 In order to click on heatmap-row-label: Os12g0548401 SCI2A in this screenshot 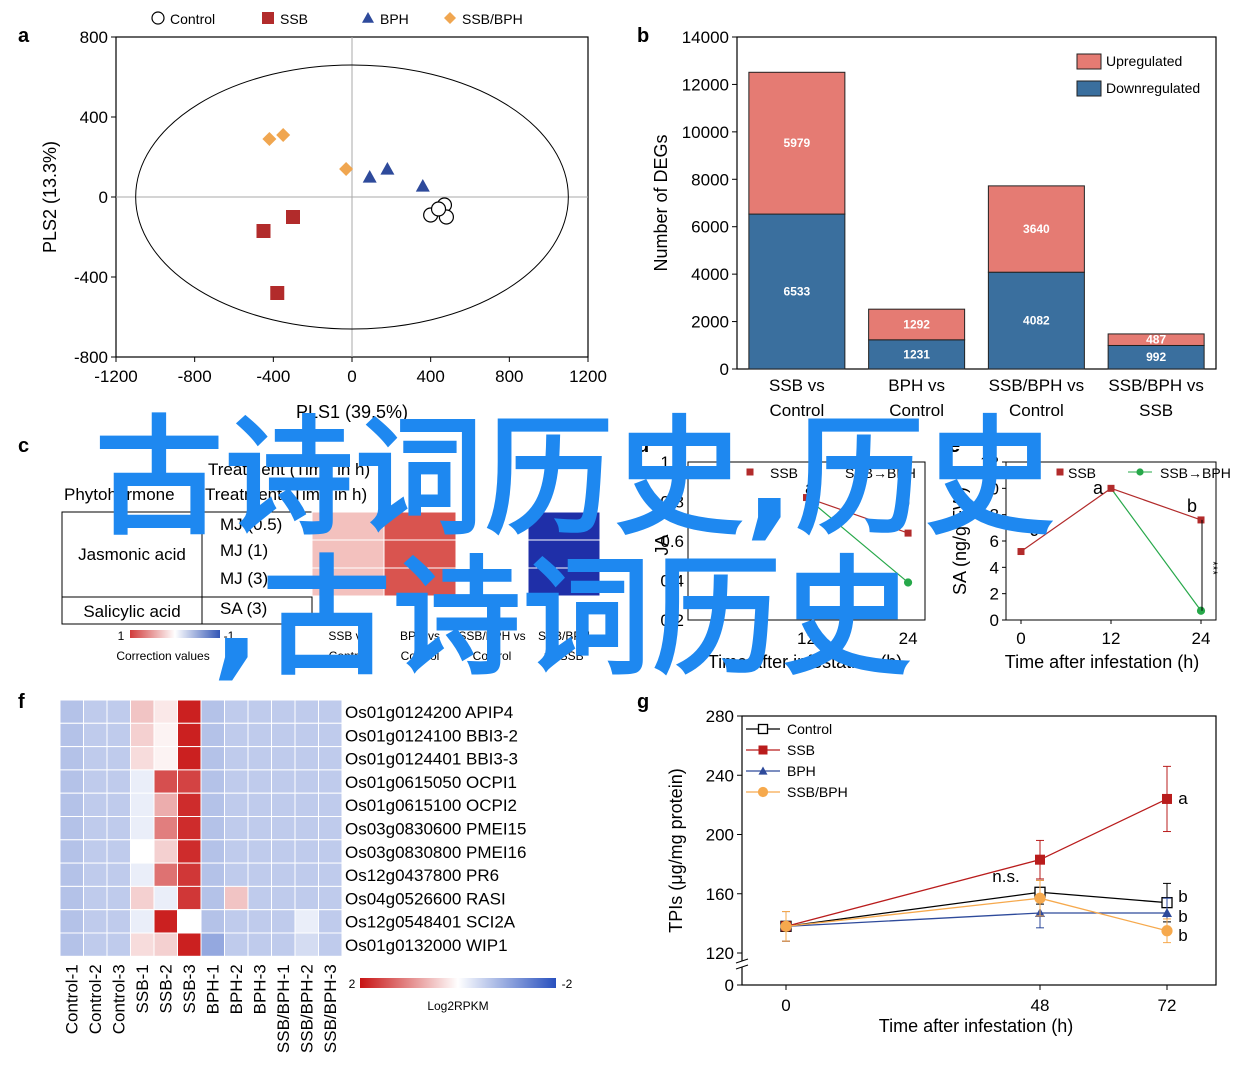, I will do `click(430, 922)`.